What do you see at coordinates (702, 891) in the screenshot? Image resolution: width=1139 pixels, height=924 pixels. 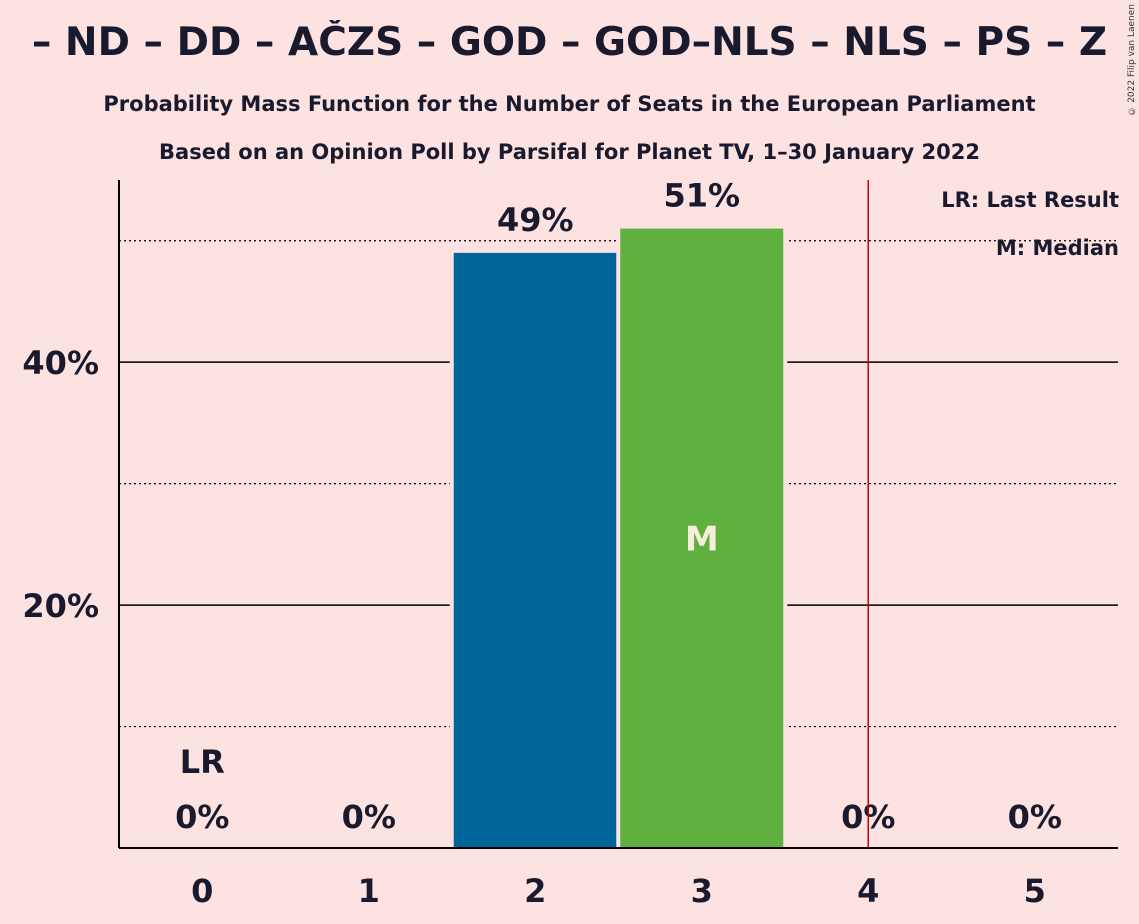 I see `x-tick-label: 3` at bounding box center [702, 891].